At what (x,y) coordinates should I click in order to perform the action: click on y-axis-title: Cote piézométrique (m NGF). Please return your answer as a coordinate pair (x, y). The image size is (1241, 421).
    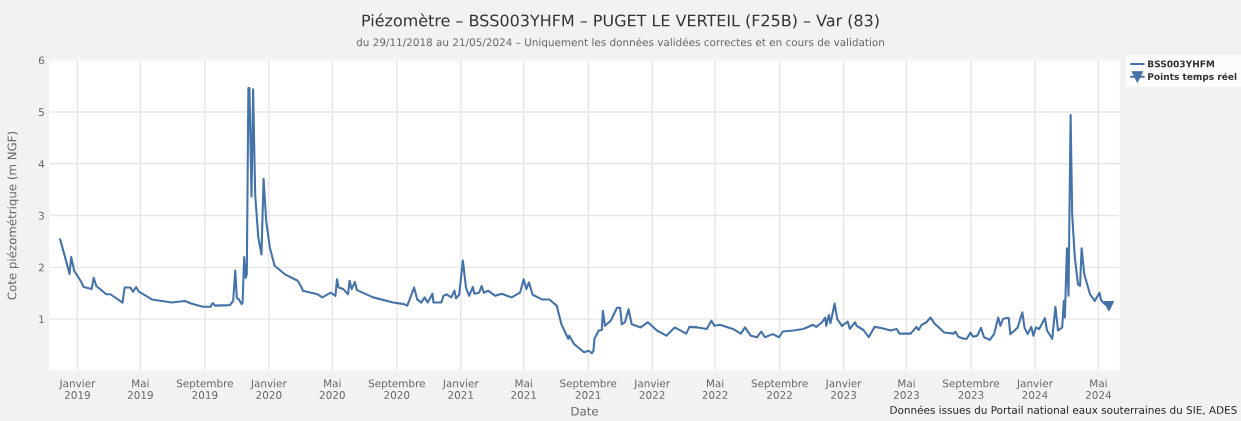
    Looking at the image, I should click on (12, 215).